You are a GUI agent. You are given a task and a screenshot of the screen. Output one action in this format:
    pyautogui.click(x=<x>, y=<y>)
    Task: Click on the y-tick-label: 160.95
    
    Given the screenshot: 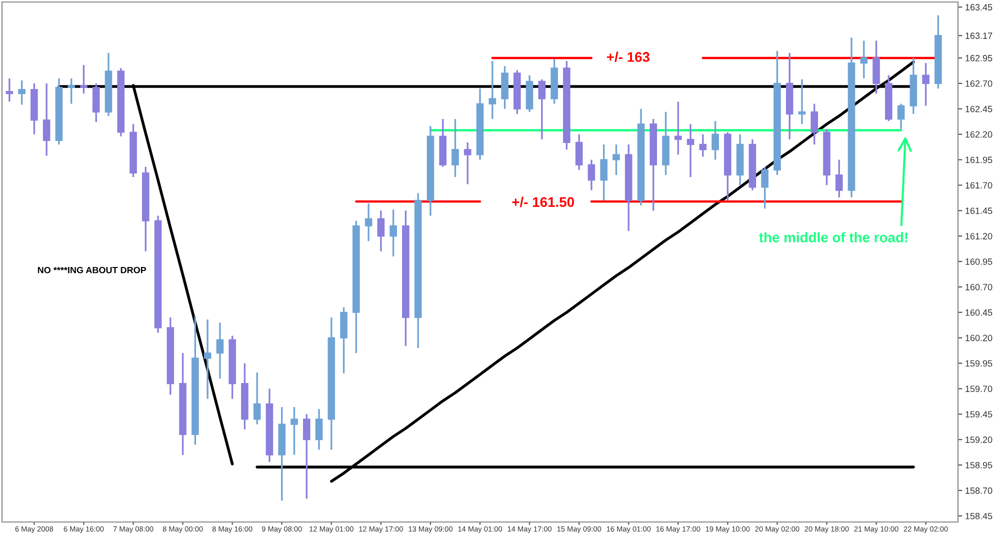 What is the action you would take?
    pyautogui.click(x=979, y=261)
    